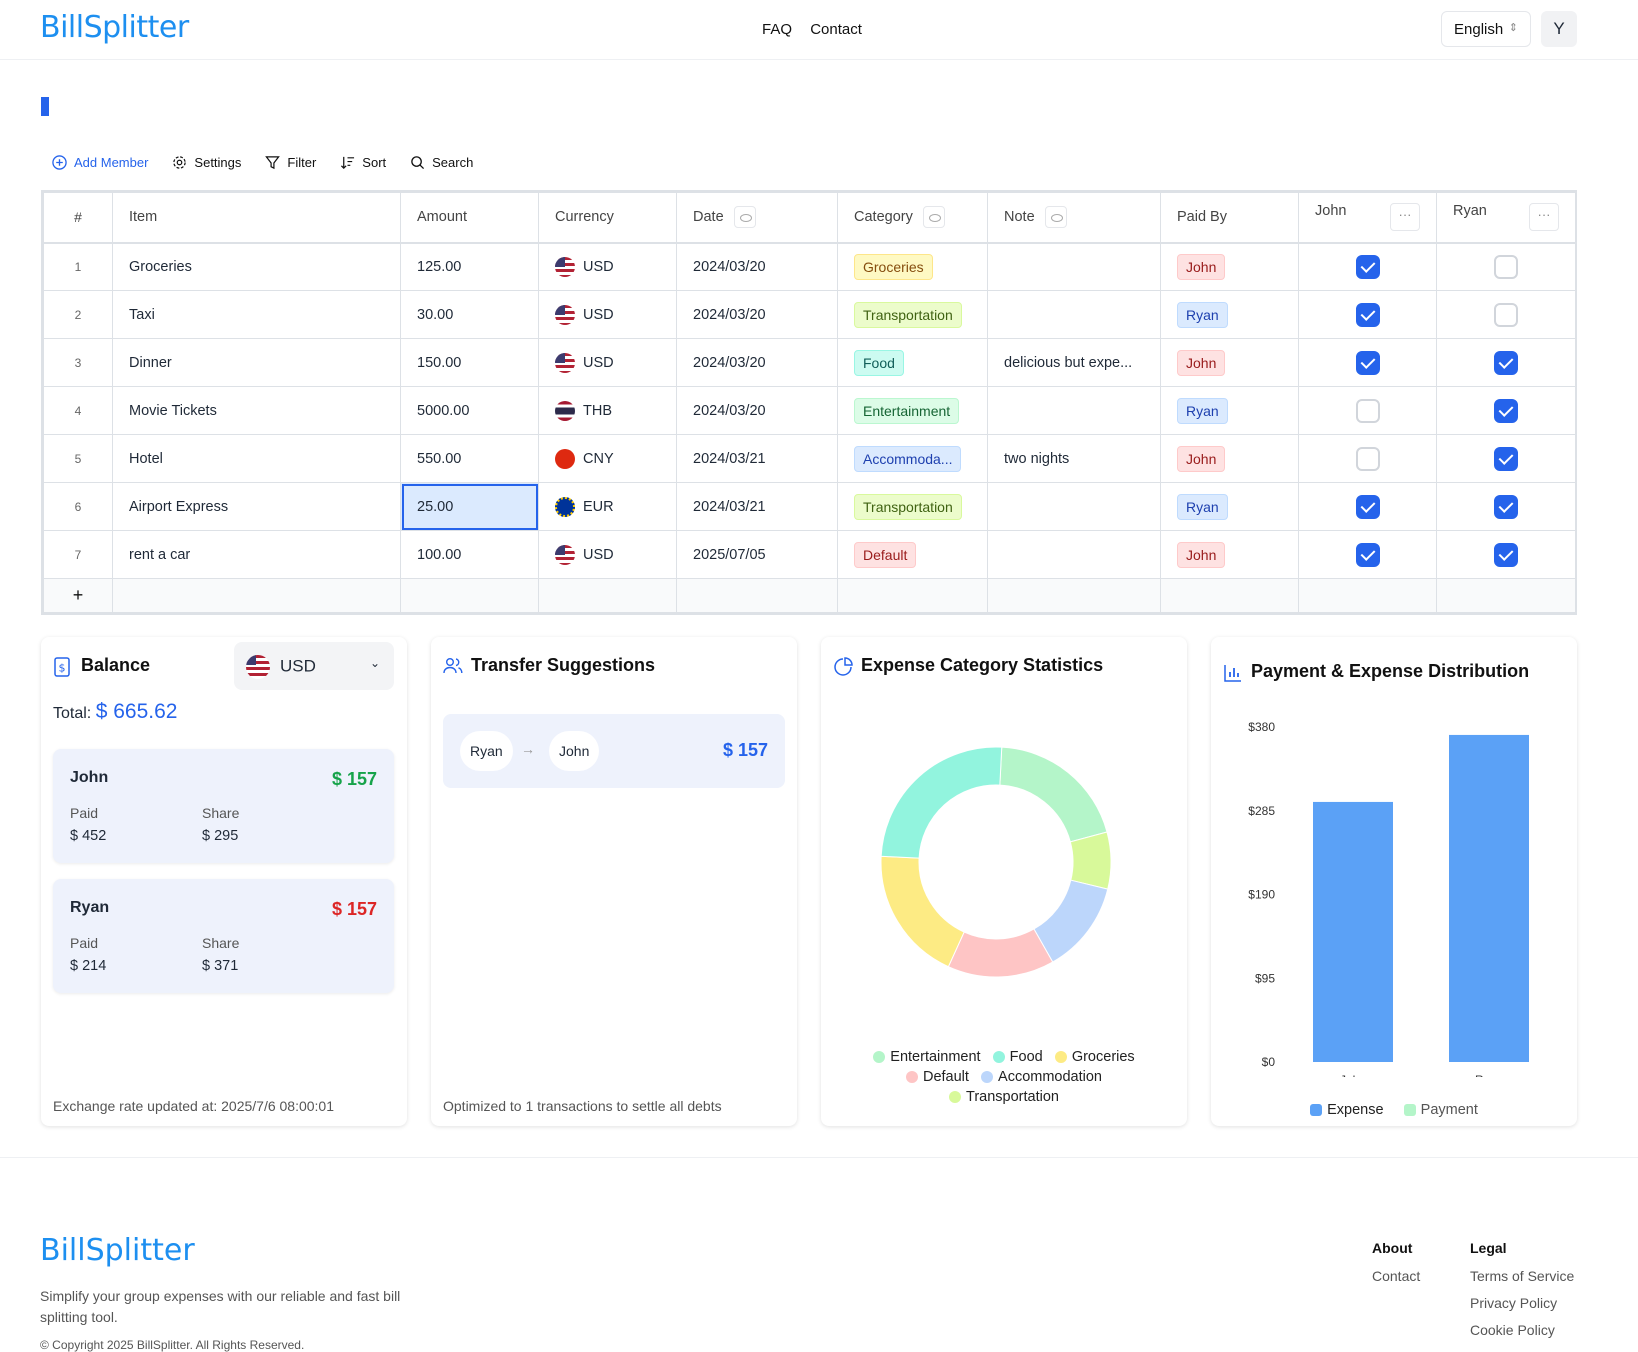  Describe the element at coordinates (836, 29) in the screenshot. I see `nav-contact: Contact` at that location.